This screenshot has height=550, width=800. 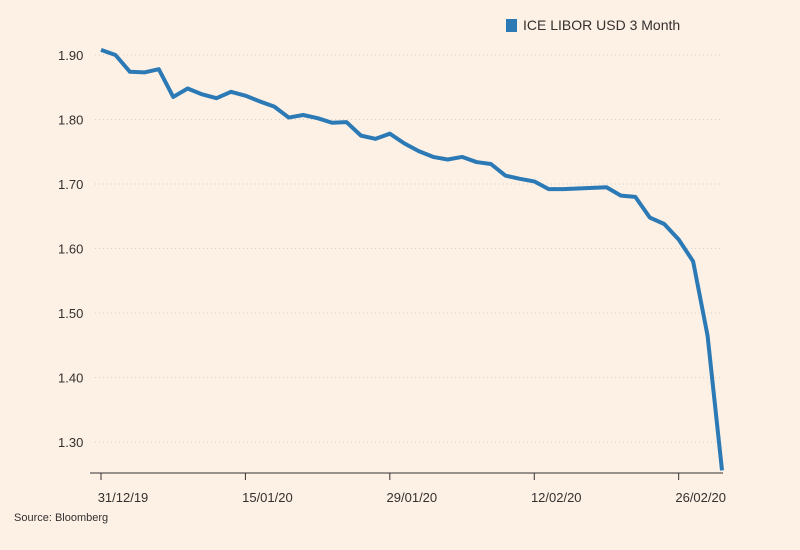 I want to click on y-axis: 1.30 1.40 1.50 1.60 1.70 1.80 1.90, so click(x=70, y=249).